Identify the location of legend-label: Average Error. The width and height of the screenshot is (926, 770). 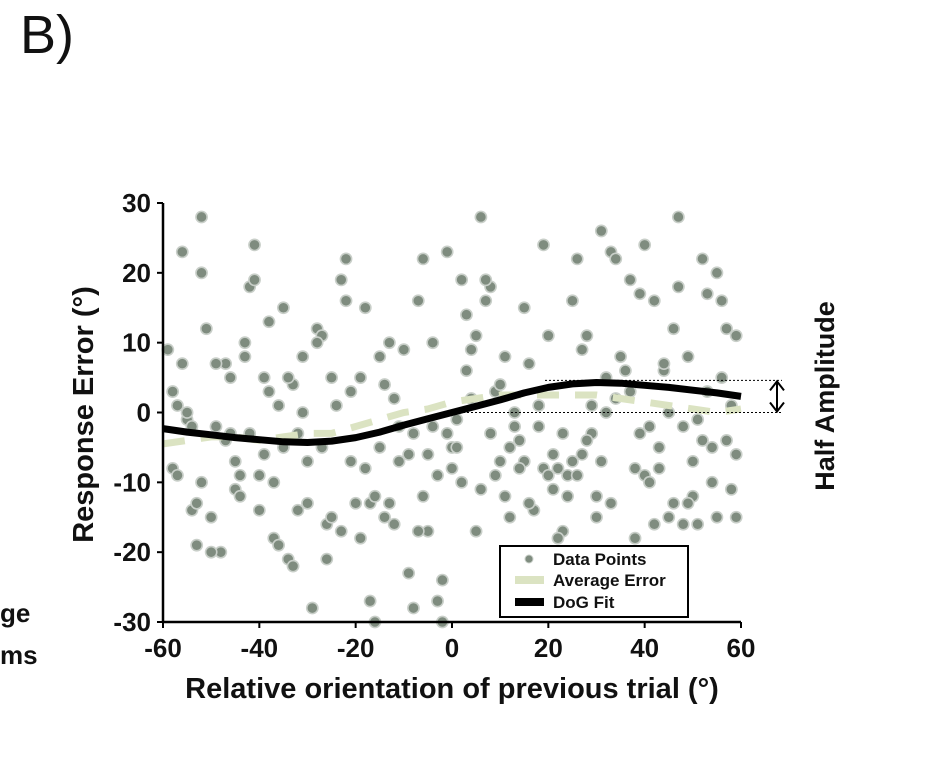
(609, 580).